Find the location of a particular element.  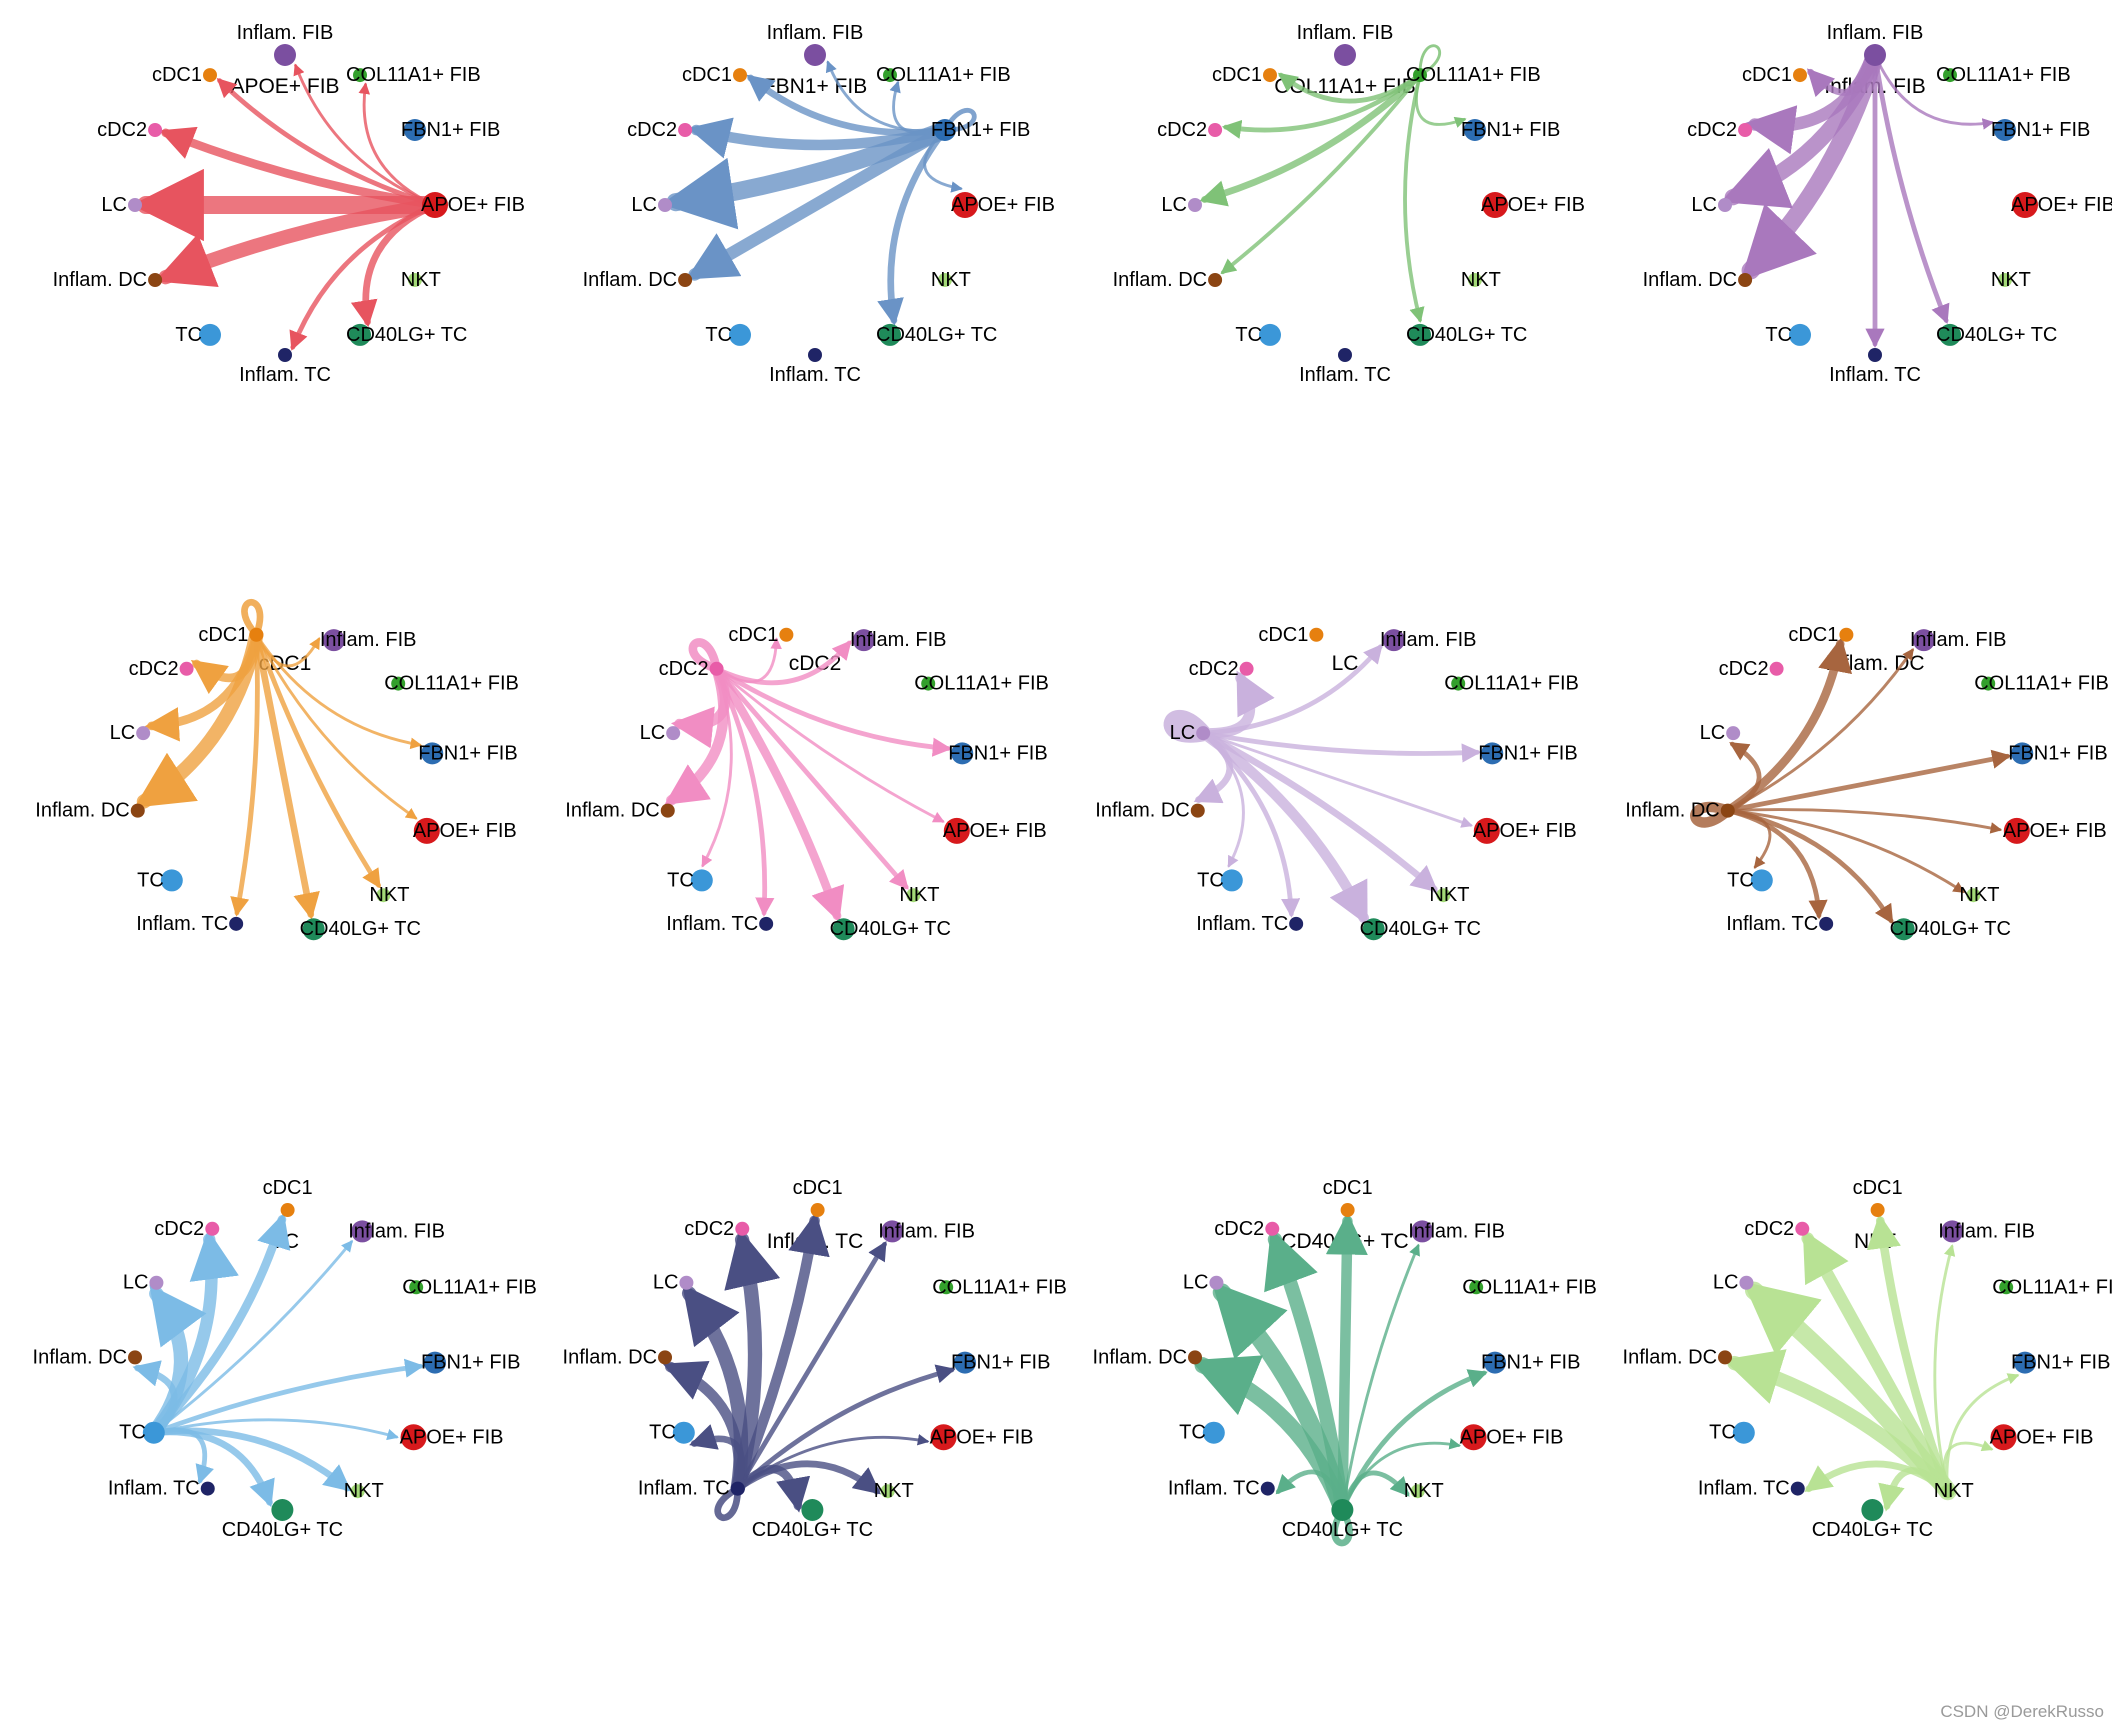

edge-to-apoe-fib is located at coordinates (275, 1429).